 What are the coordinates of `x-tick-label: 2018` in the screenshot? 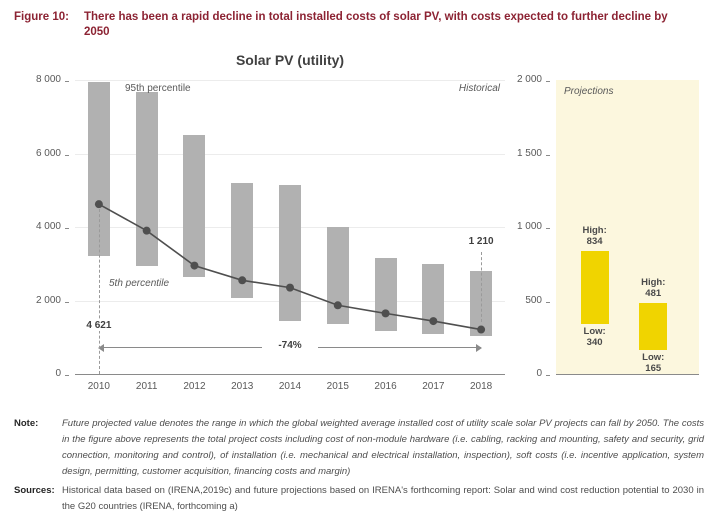 It's located at (481, 386).